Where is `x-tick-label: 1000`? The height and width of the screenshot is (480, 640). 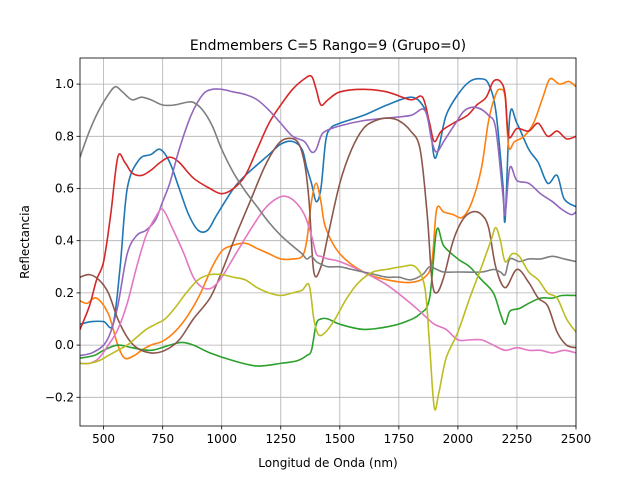
x-tick-label: 1000 is located at coordinates (221, 439).